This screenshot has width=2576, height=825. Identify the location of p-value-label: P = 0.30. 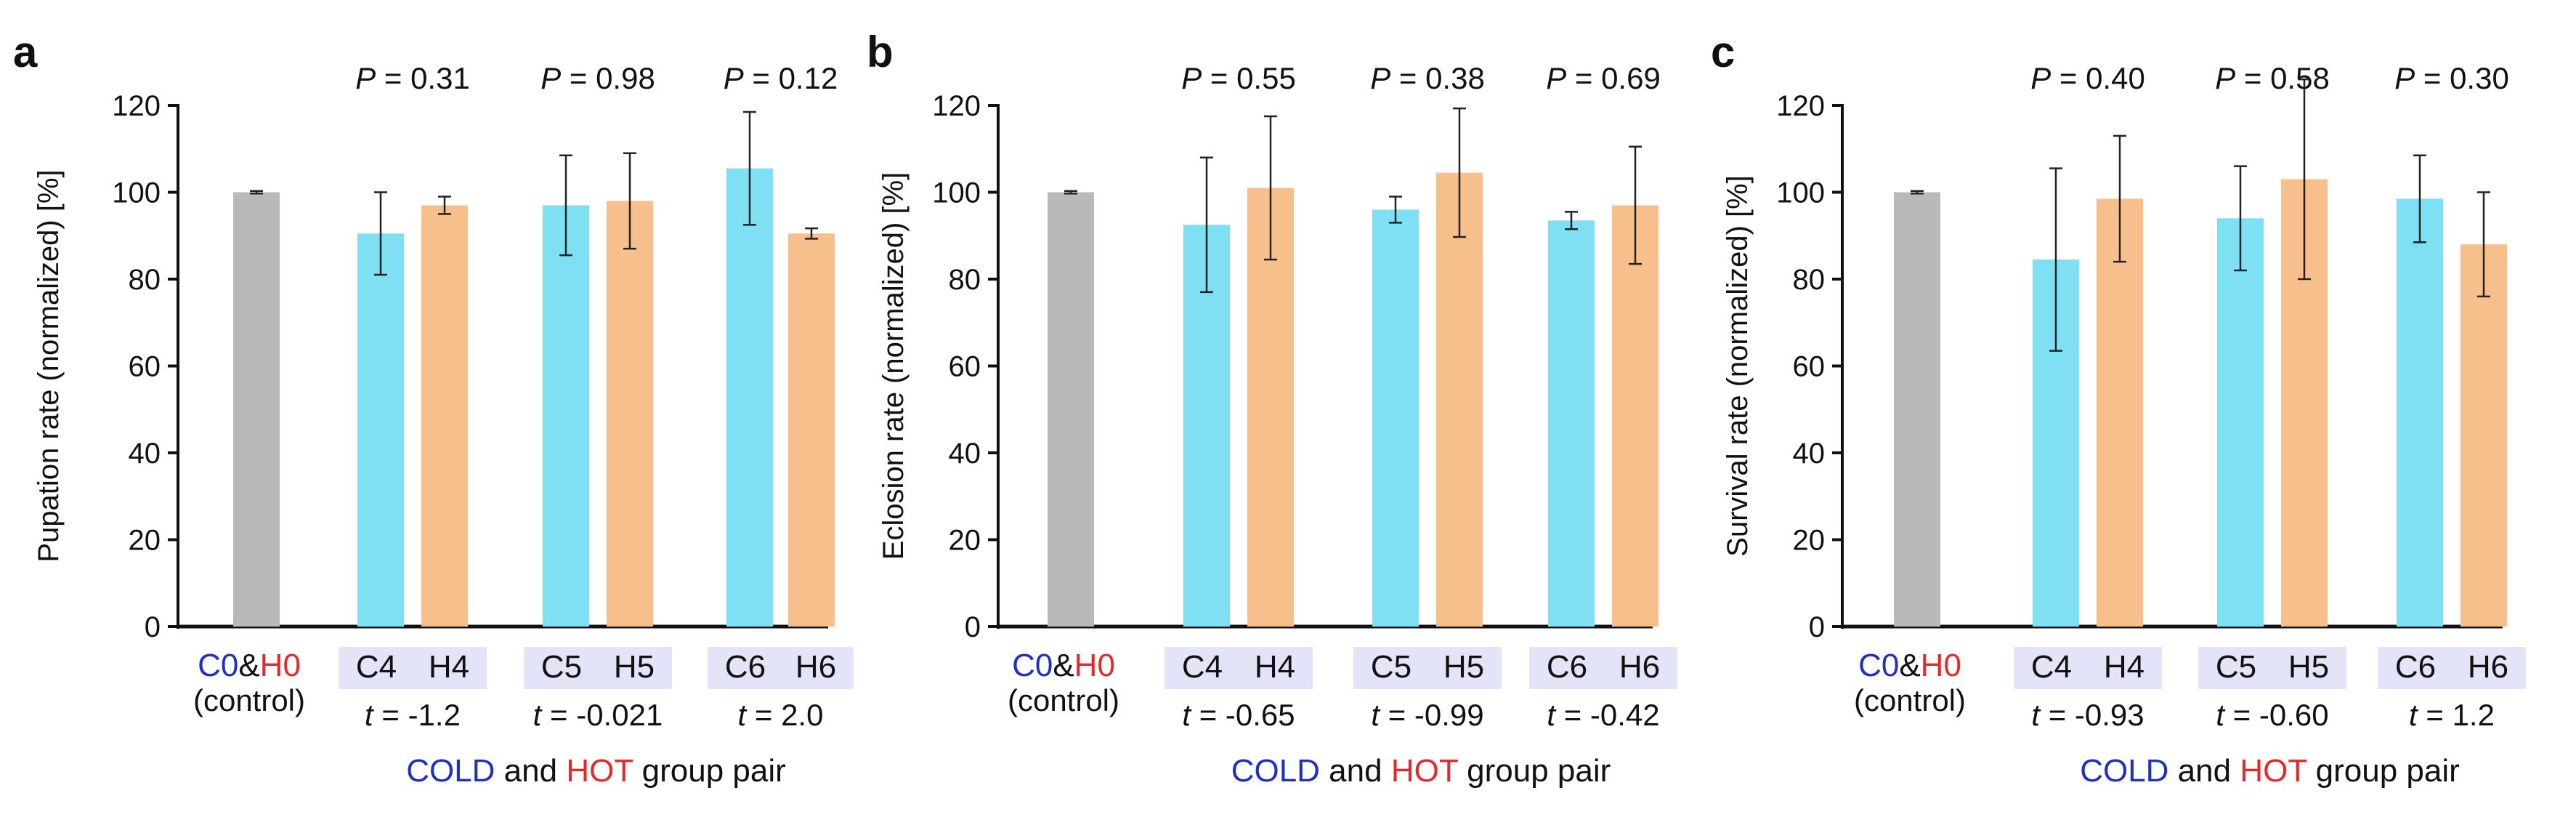
(2451, 78).